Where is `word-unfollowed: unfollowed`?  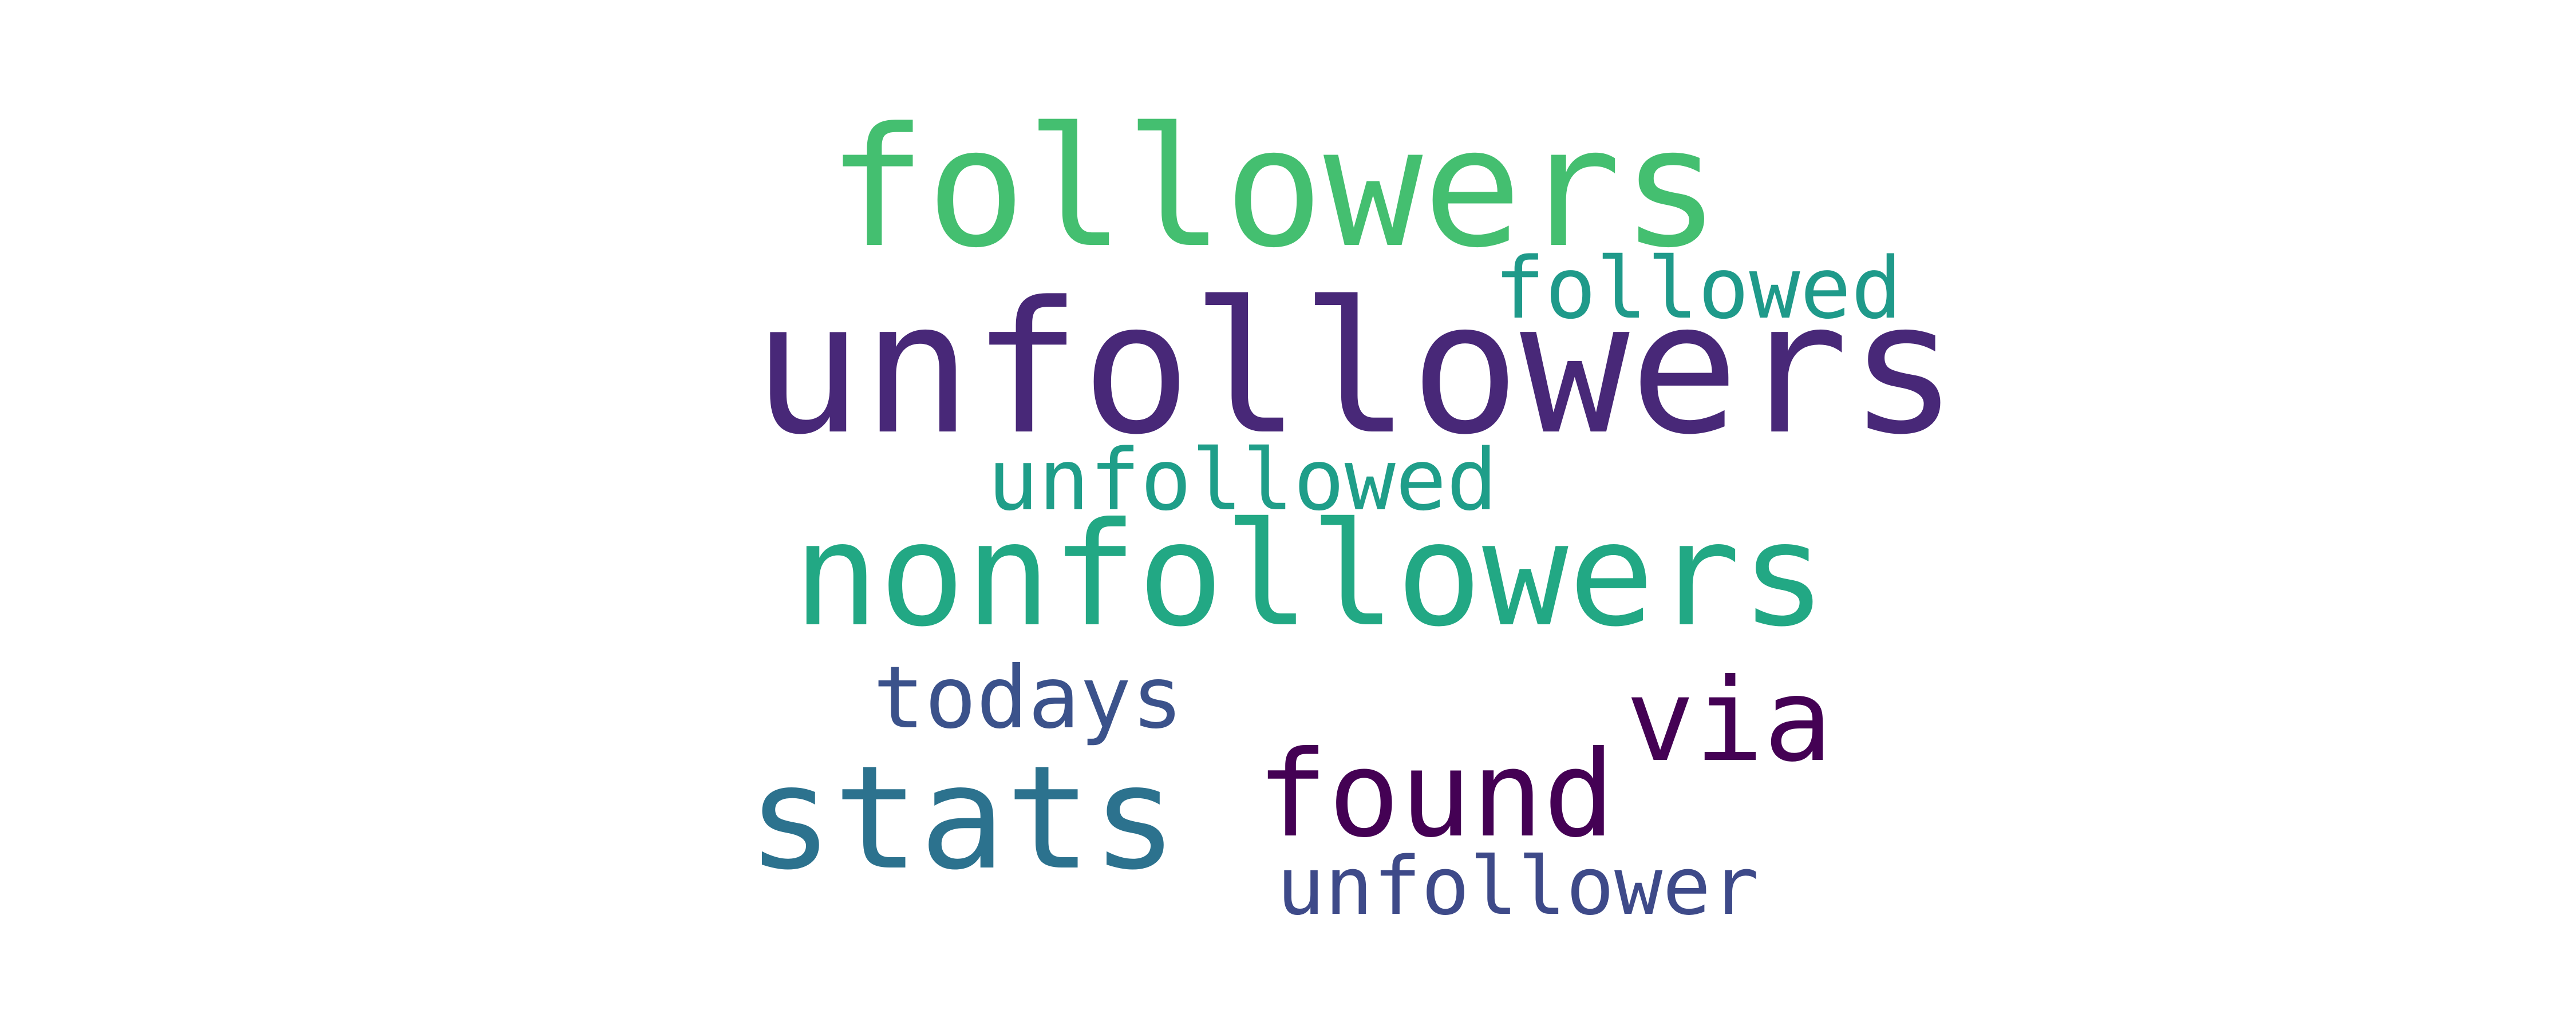
word-unfollowed: unfollowed is located at coordinates (1242, 480).